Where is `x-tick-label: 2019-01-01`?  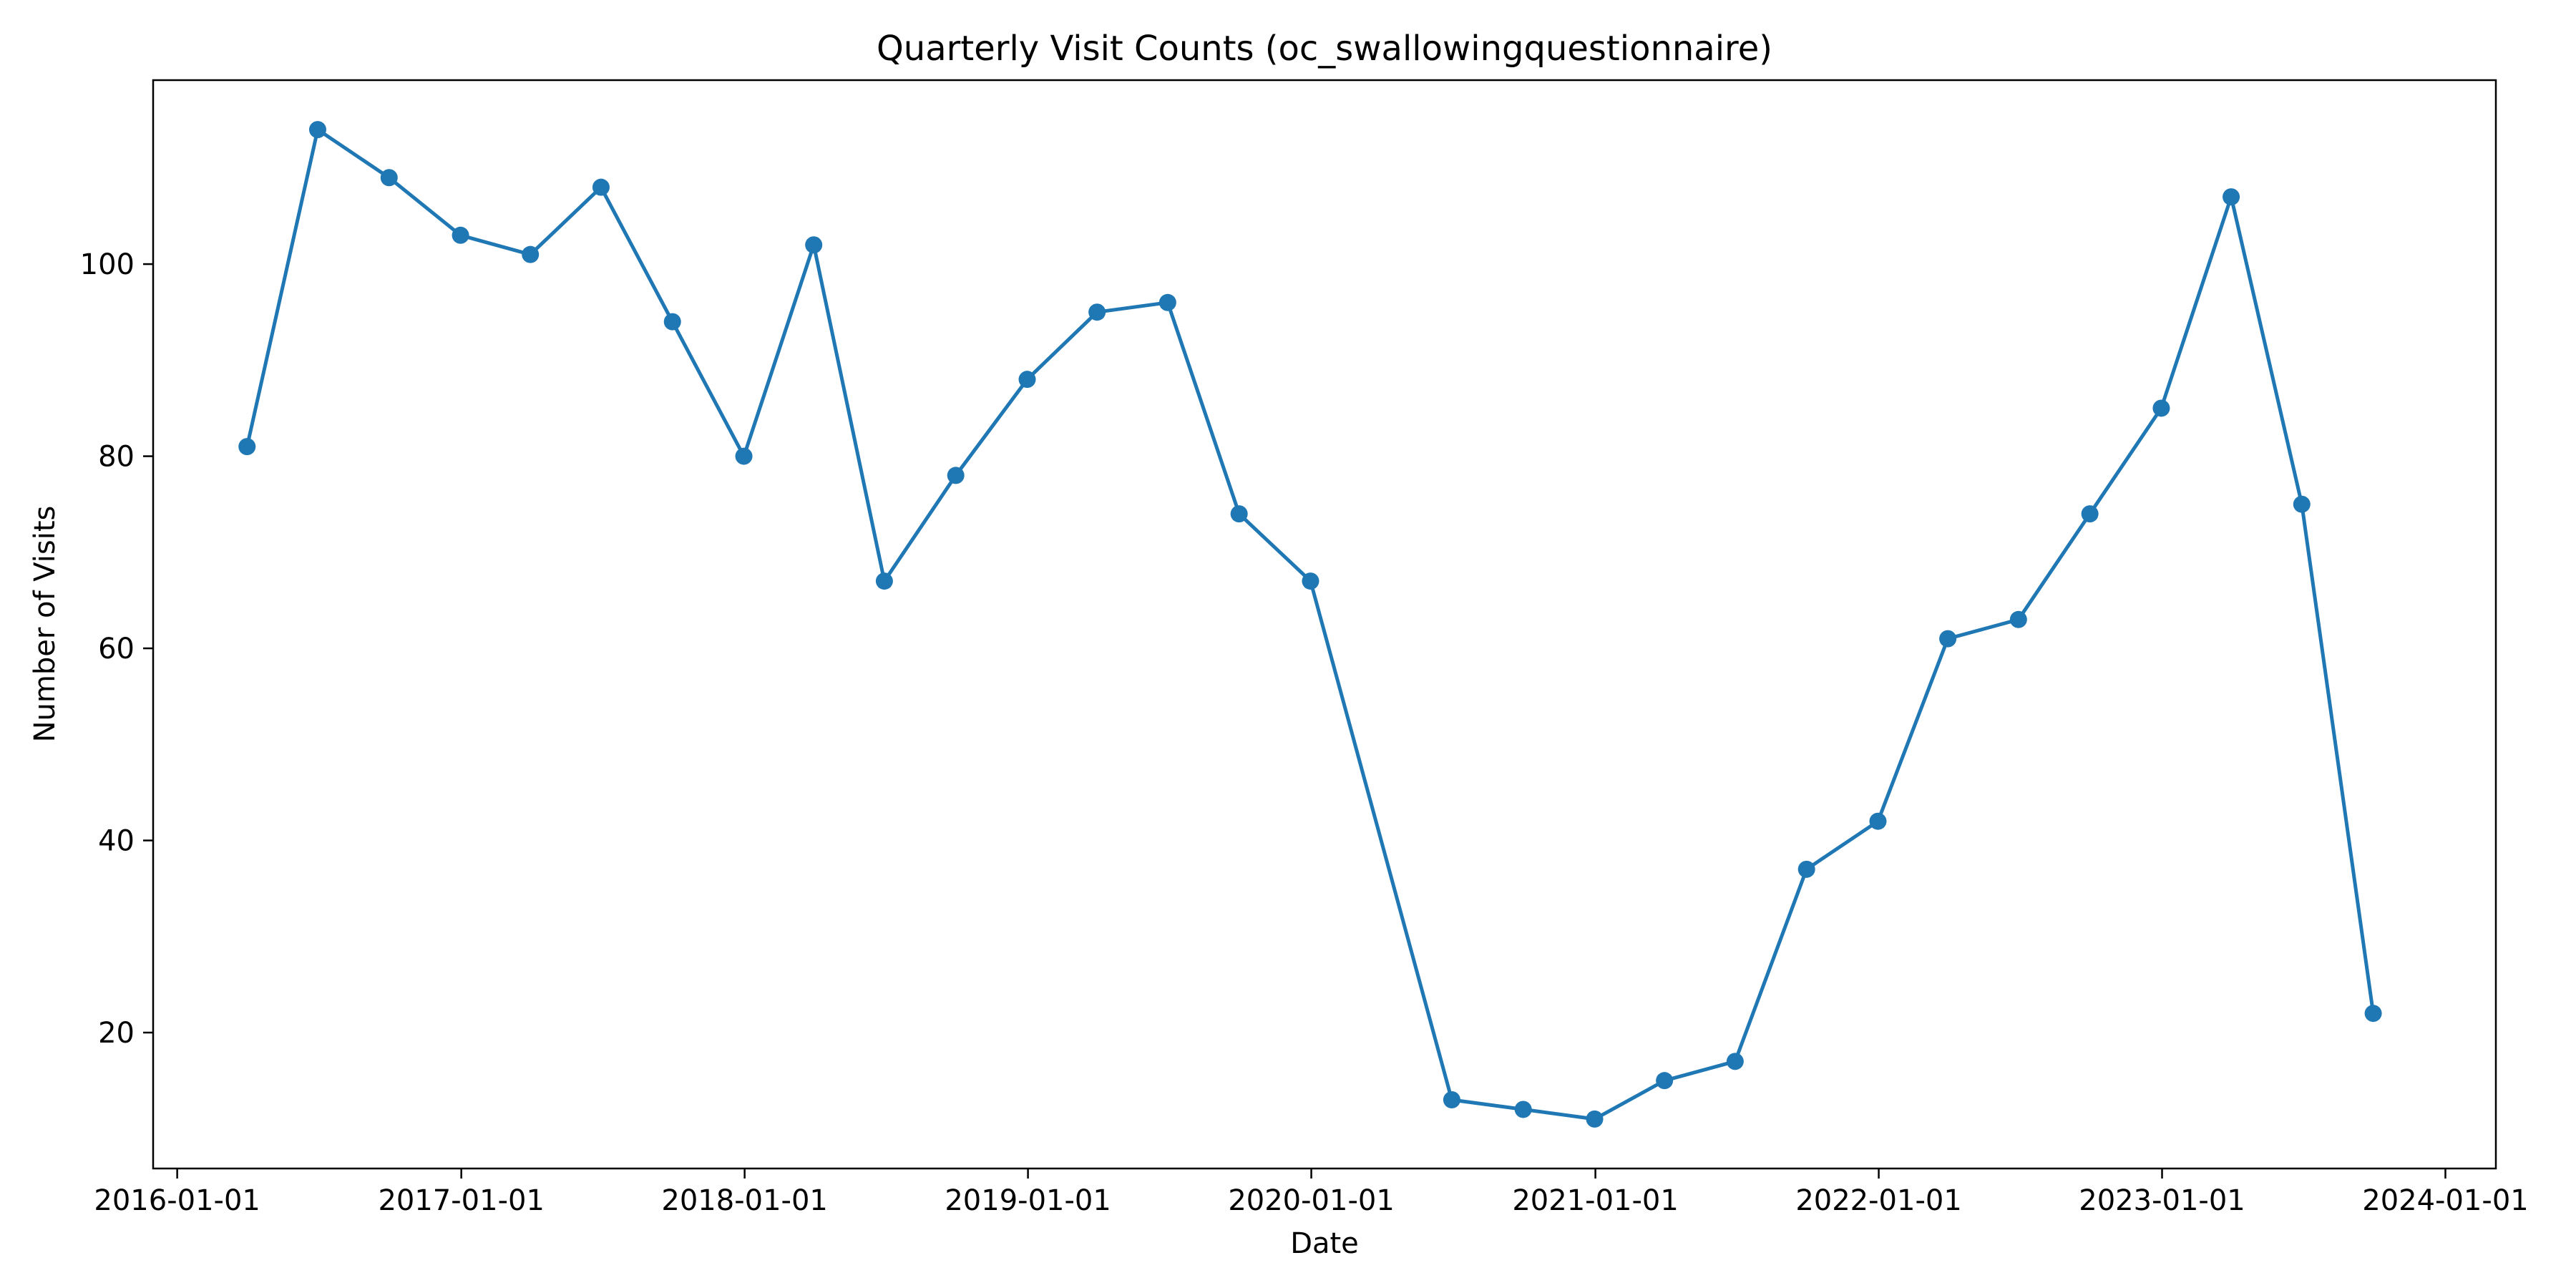 x-tick-label: 2019-01-01 is located at coordinates (1028, 1200).